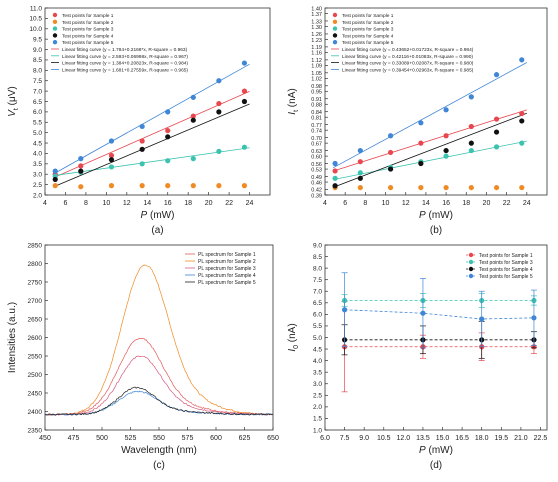 This screenshot has height=482, width=558. What do you see at coordinates (293, 337) in the screenshot?
I see `y-axis-label: I0 (nA)` at bounding box center [293, 337].